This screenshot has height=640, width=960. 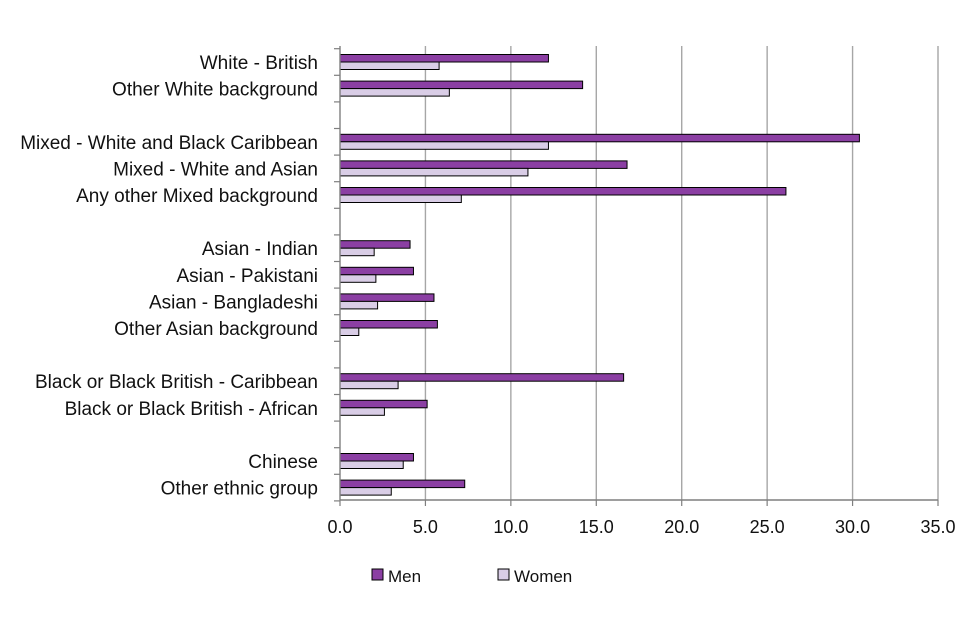 I want to click on bar-men-other-asian-background, so click(x=388, y=324).